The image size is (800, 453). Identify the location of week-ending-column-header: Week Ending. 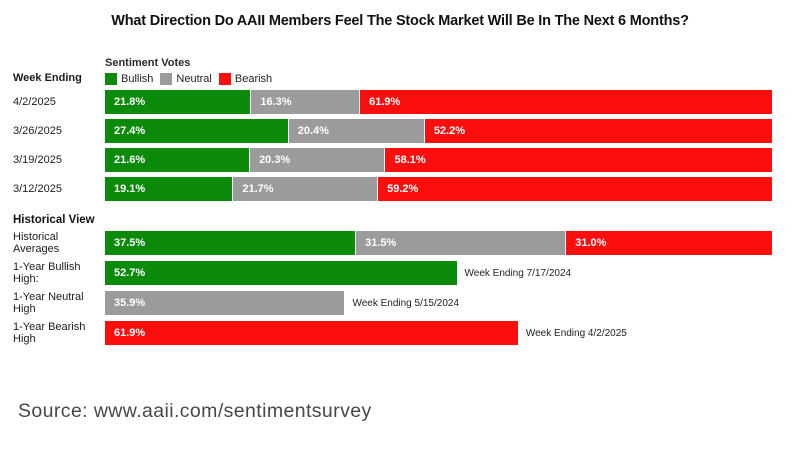
(47, 78).